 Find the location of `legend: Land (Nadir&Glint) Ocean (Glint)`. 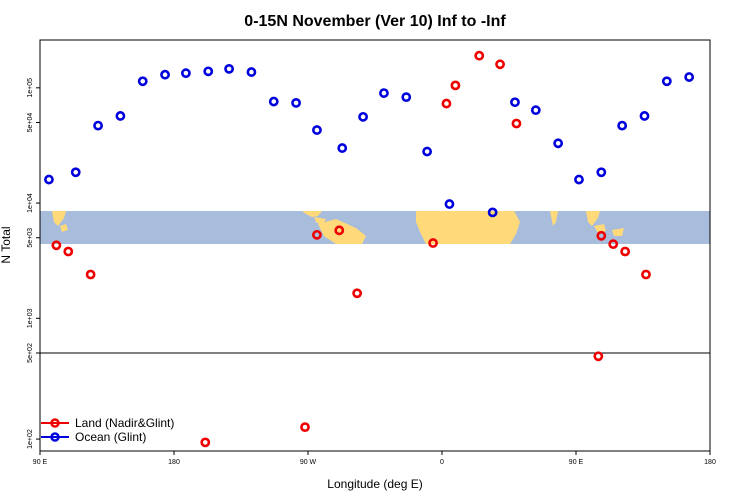

legend: Land (Nadir&Glint) Ocean (Glint) is located at coordinates (107, 430).